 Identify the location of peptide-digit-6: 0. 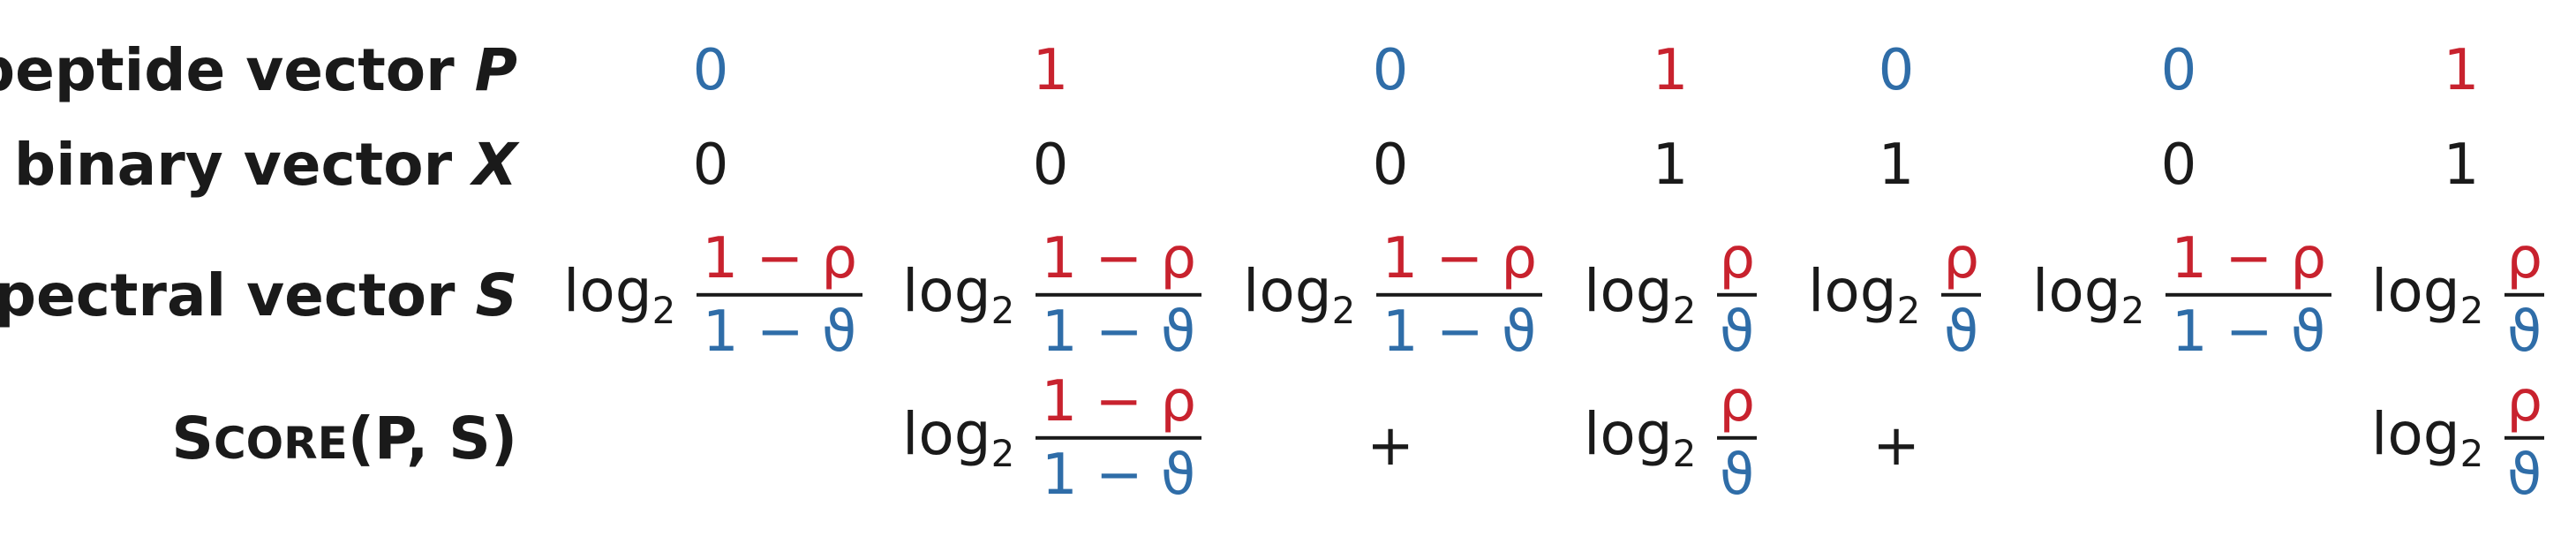
(2178, 70).